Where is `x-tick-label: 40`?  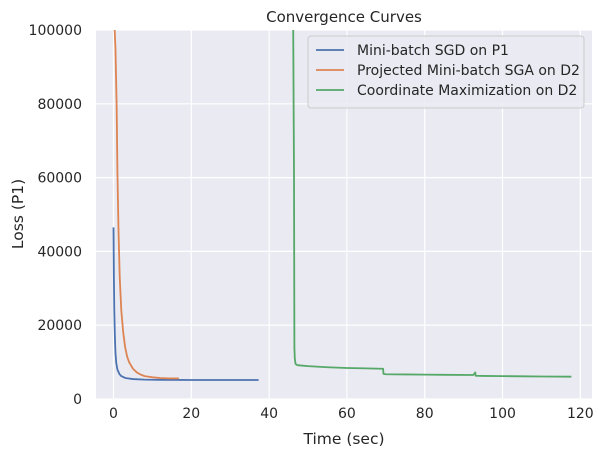 x-tick-label: 40 is located at coordinates (269, 414).